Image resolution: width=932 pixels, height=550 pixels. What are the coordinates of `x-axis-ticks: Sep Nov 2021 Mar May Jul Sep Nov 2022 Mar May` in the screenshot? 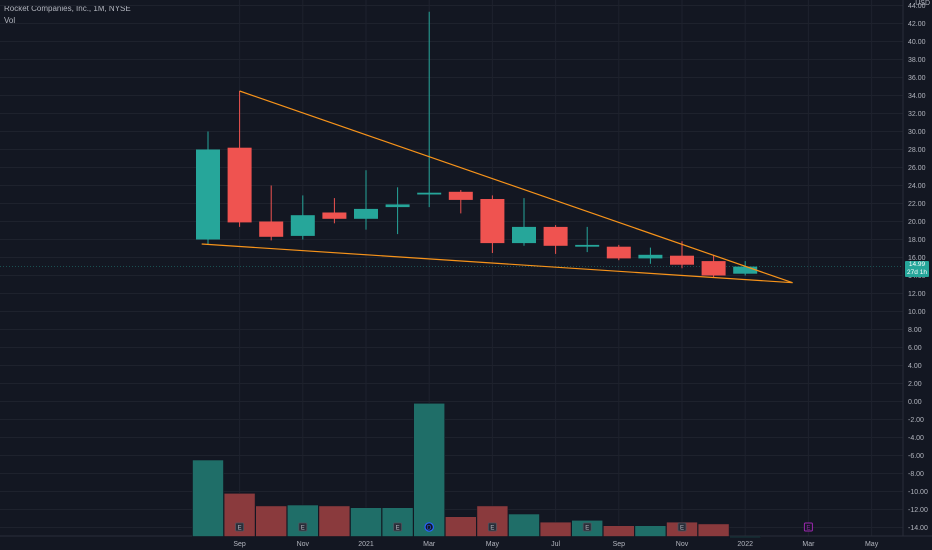 It's located at (555, 544).